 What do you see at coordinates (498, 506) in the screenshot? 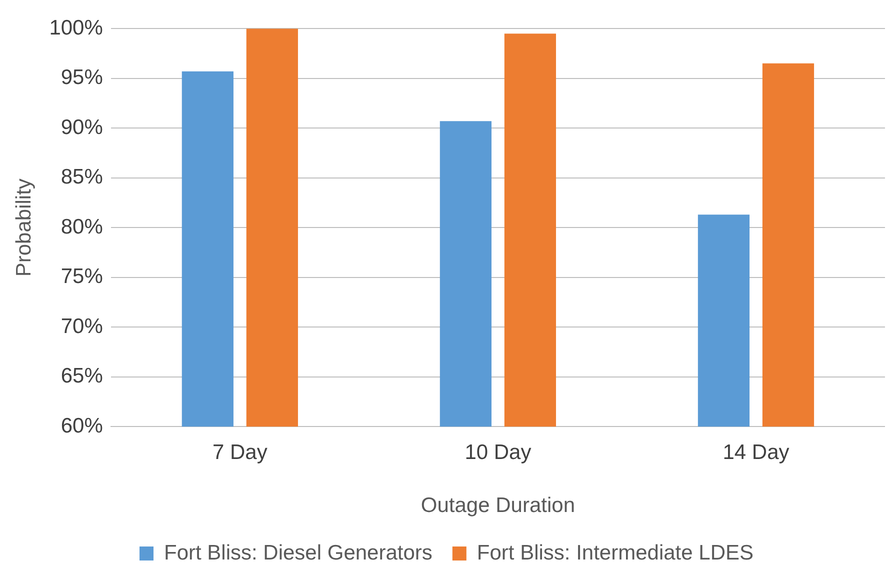
I see `x-axis-title: Outage Duration` at bounding box center [498, 506].